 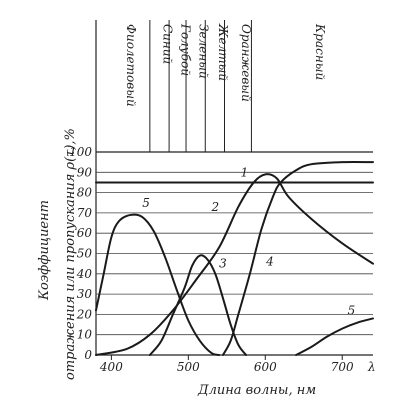 What do you see at coordinates (85, 172) in the screenshot?
I see `y-tick-label: 90` at bounding box center [85, 172].